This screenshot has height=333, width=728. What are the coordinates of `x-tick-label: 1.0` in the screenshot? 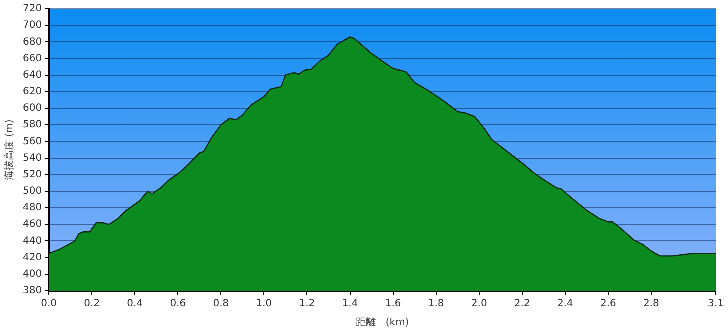 It's located at (264, 304).